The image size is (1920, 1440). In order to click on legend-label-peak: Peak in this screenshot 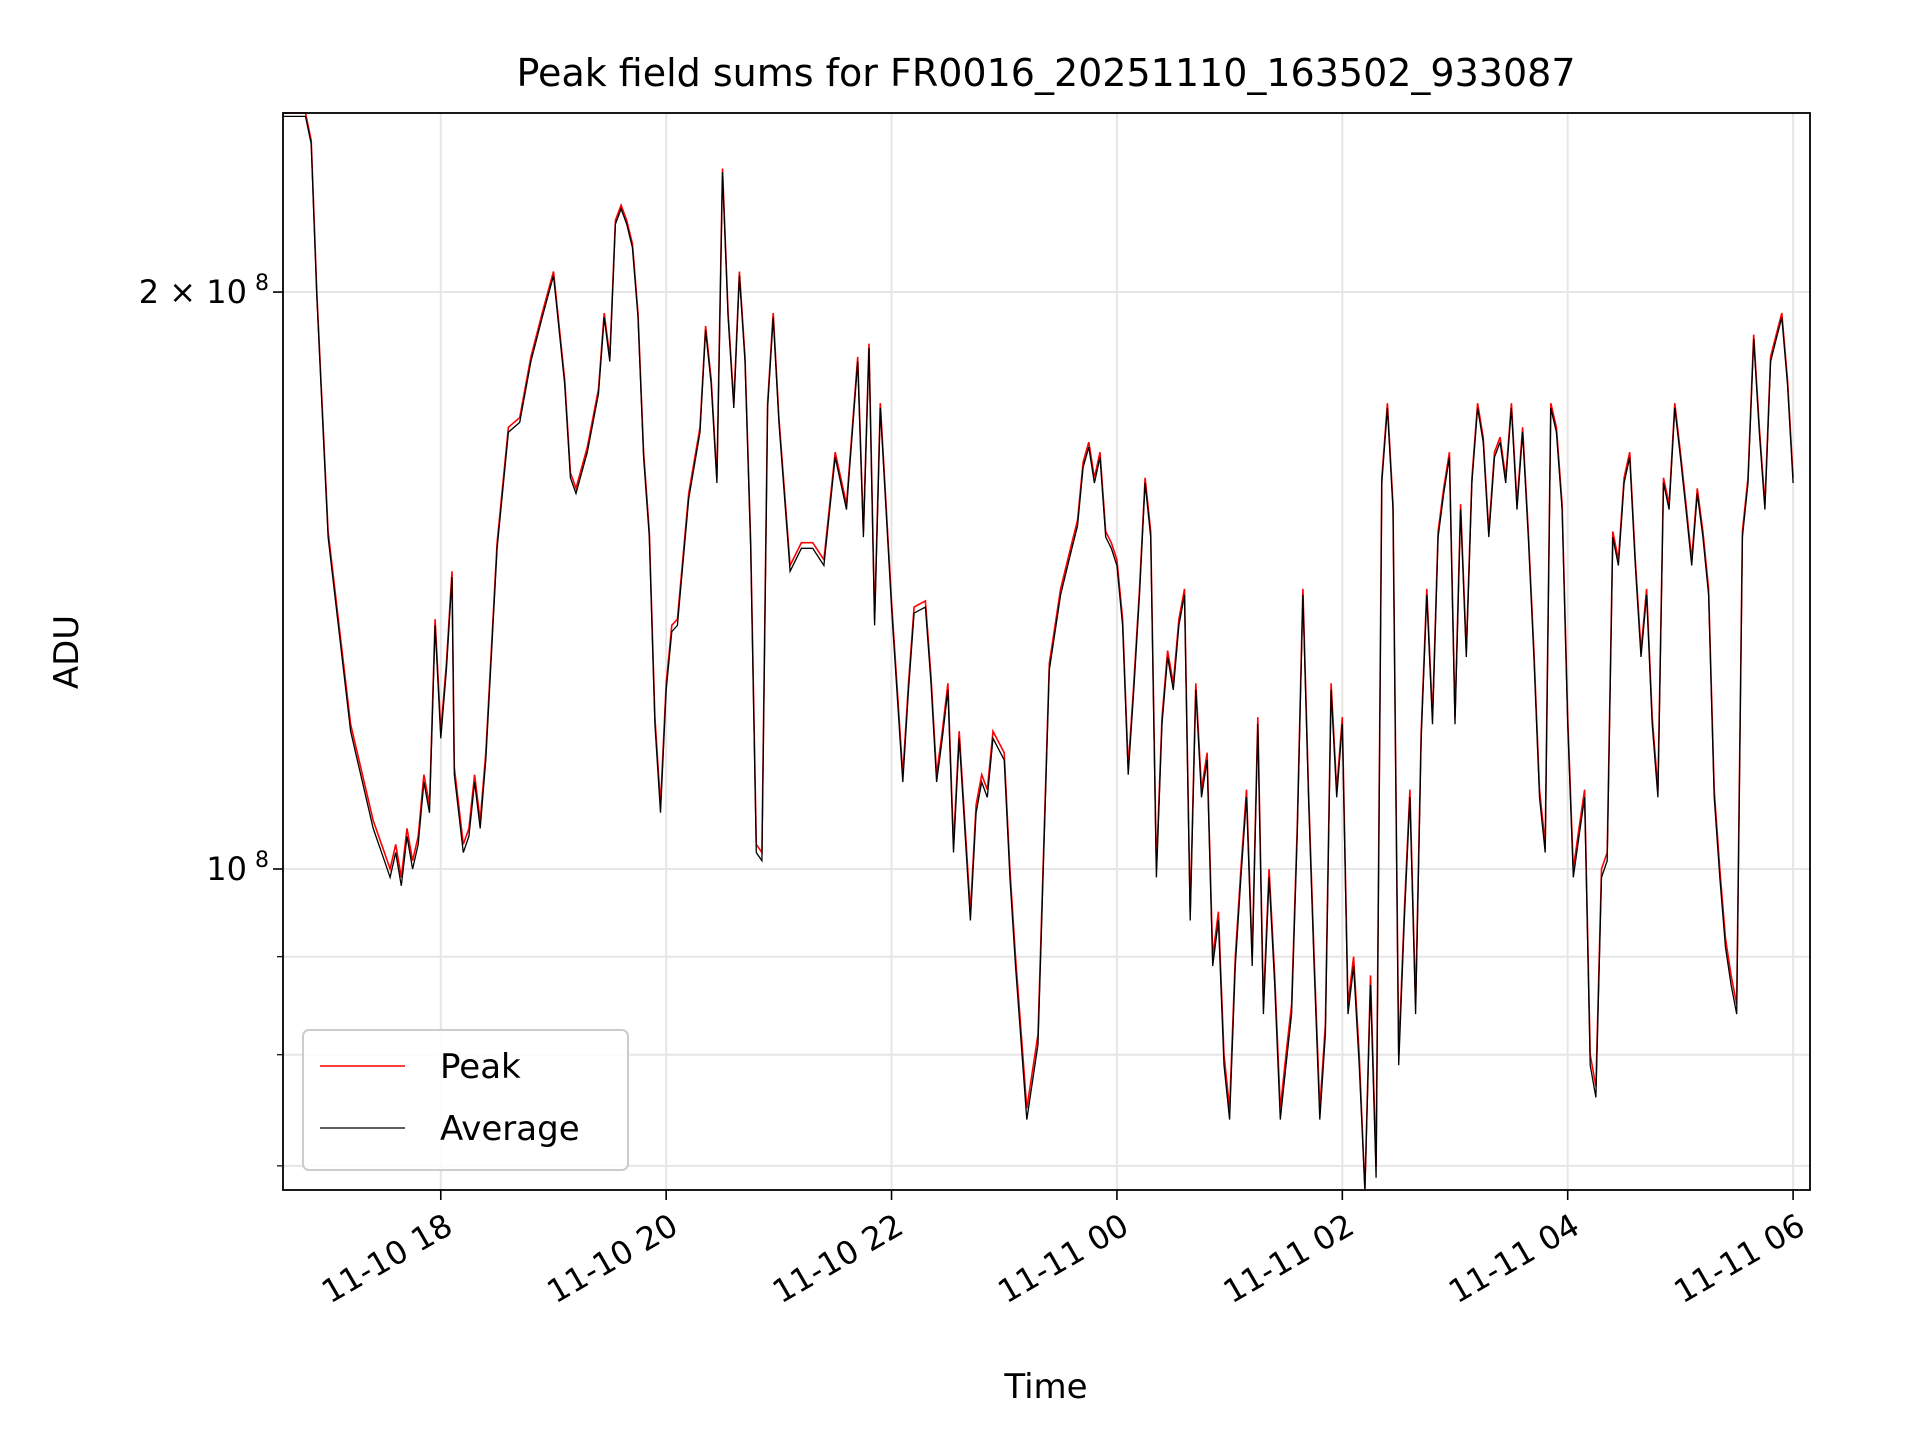, I will do `click(480, 1067)`.